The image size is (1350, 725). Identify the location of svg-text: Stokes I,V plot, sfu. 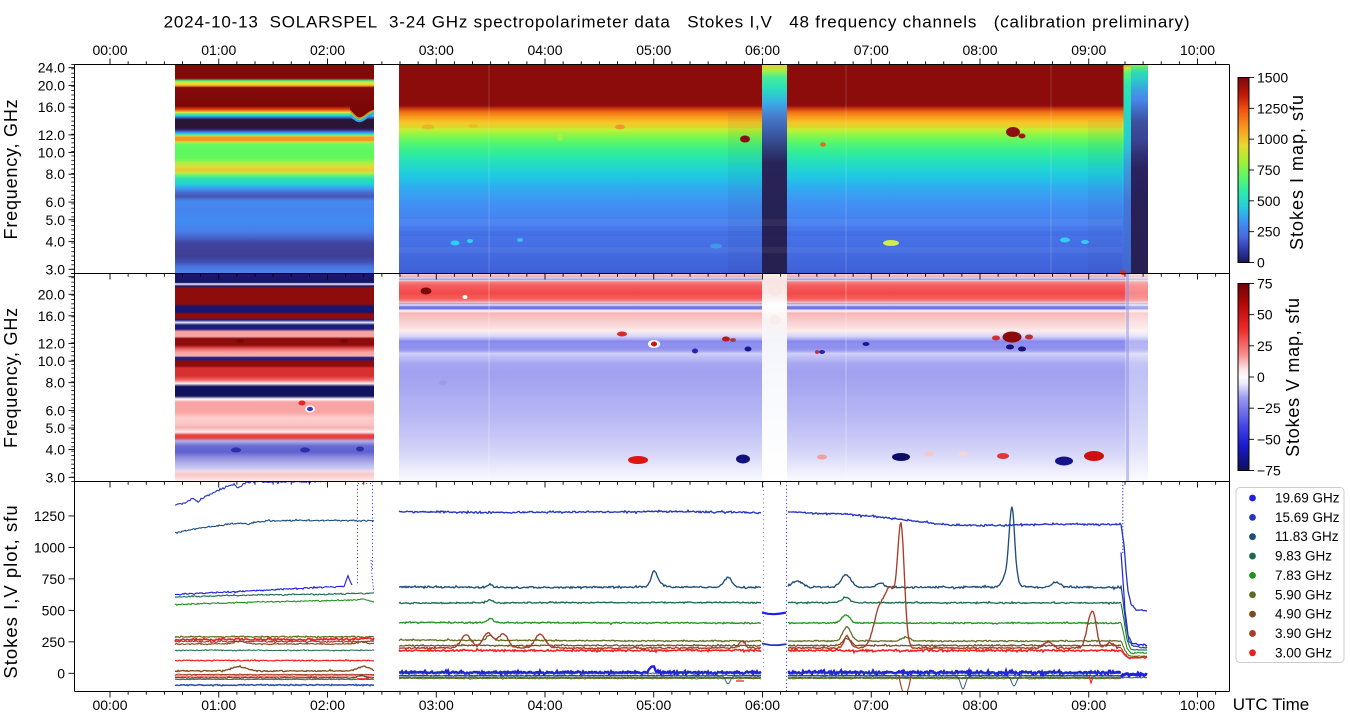
(10, 591).